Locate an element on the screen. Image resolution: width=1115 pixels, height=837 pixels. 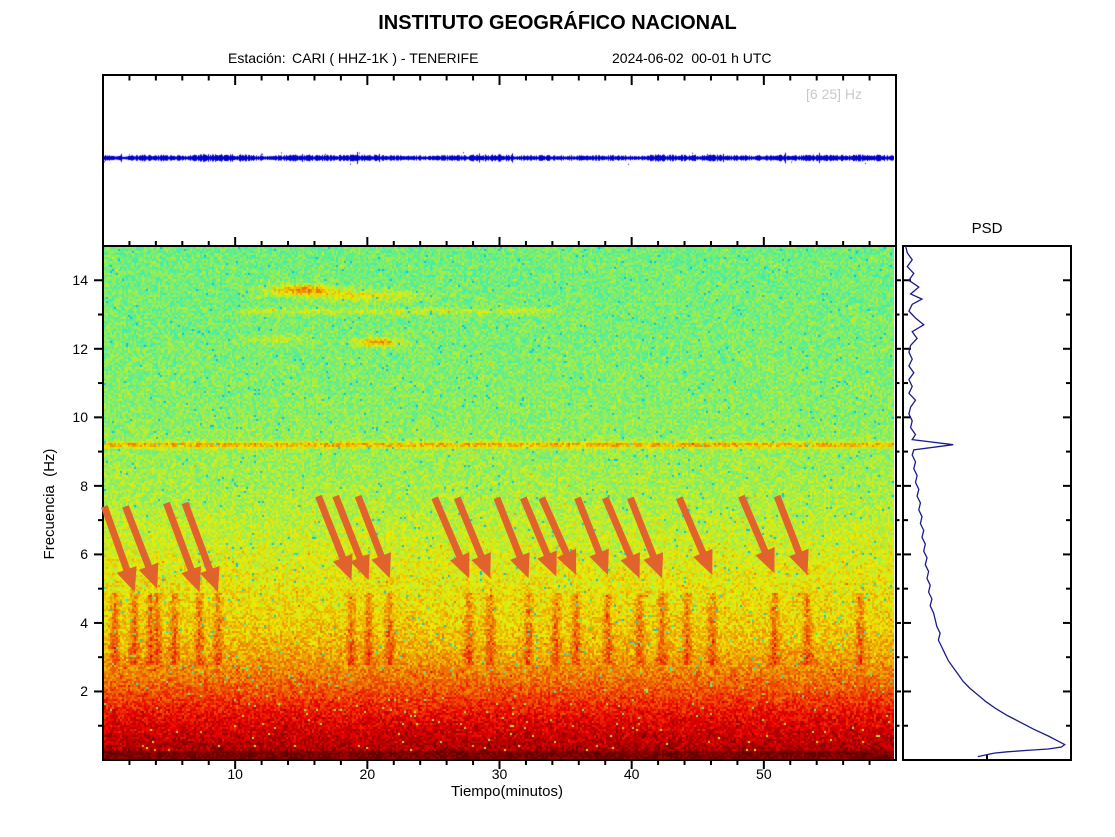
x-tick-label: 10 is located at coordinates (235, 774).